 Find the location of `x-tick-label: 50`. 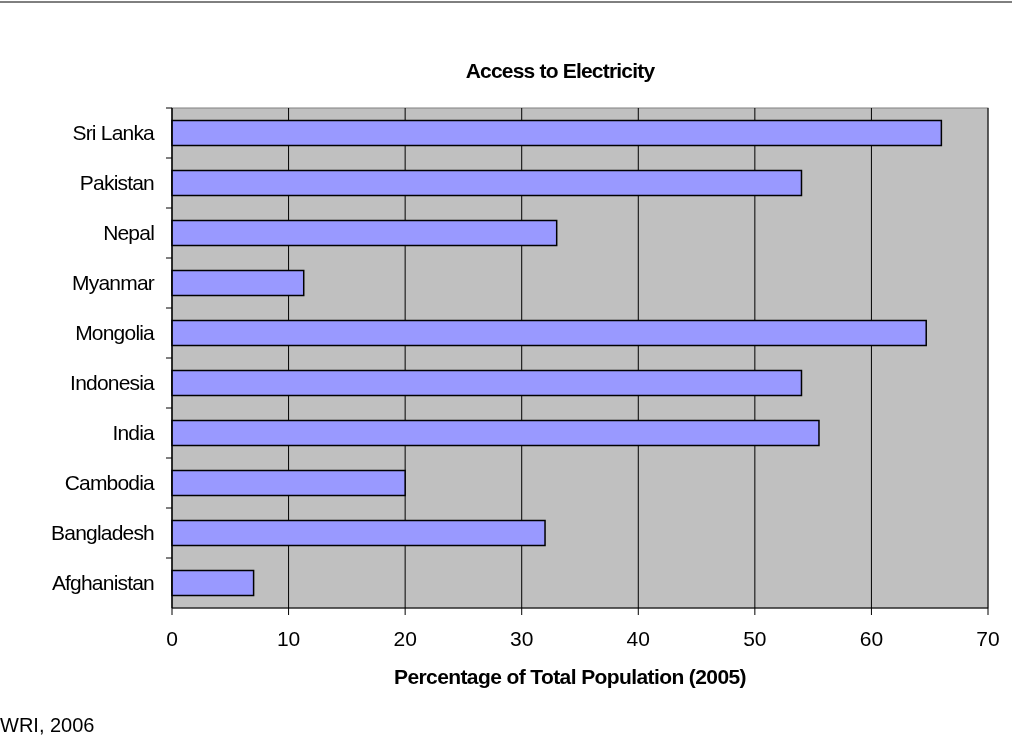

x-tick-label: 50 is located at coordinates (755, 638).